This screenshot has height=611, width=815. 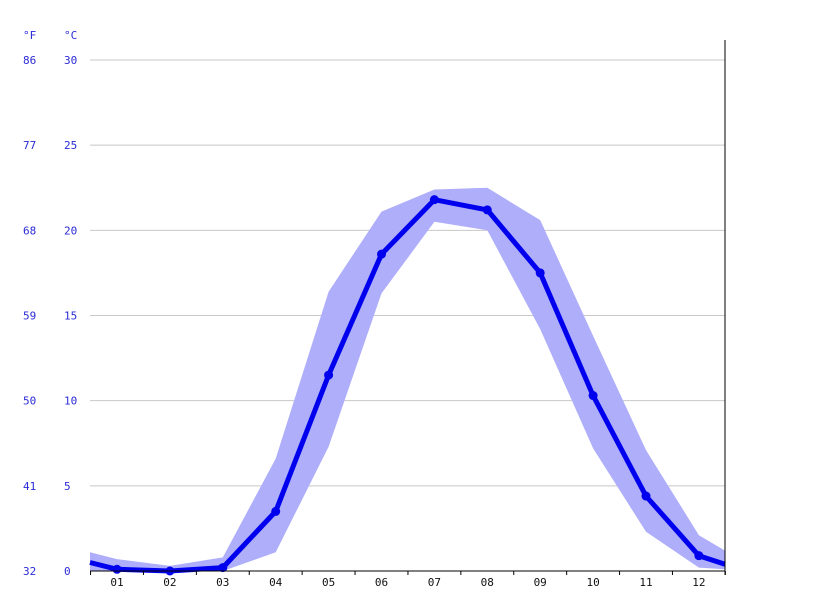 What do you see at coordinates (434, 582) in the screenshot?
I see `x-tick-label: 07` at bounding box center [434, 582].